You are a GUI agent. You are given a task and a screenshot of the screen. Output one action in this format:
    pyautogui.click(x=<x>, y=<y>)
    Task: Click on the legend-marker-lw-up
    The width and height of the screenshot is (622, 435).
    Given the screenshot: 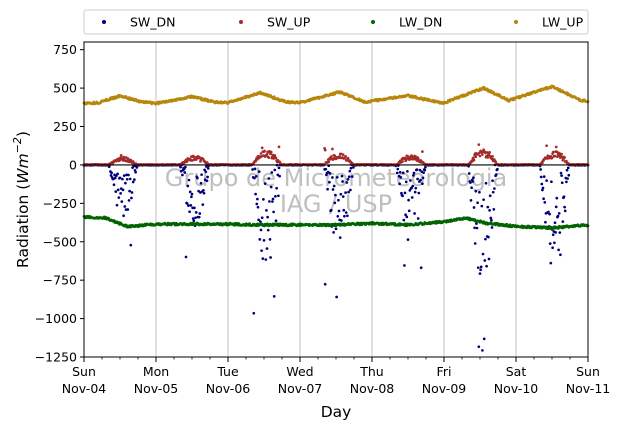 What is the action you would take?
    pyautogui.click(x=516, y=22)
    